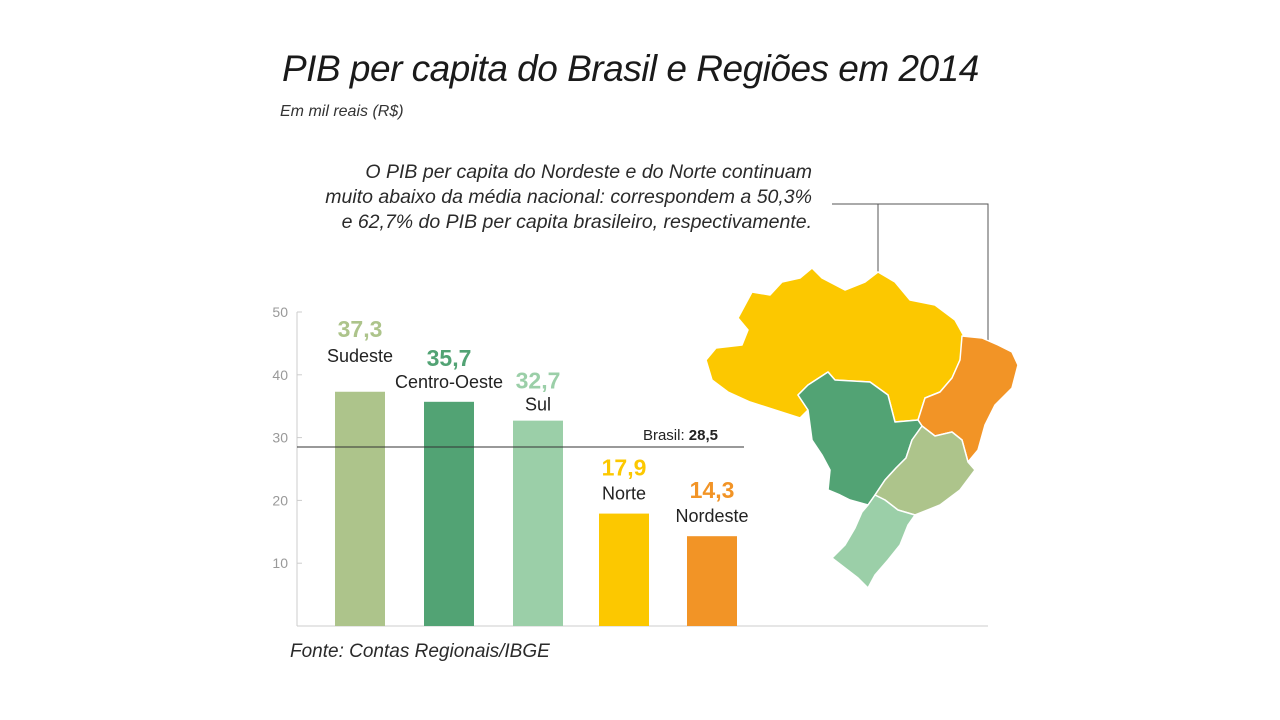 Image resolution: width=1280 pixels, height=720 pixels. I want to click on bar-sudeste, so click(360, 508).